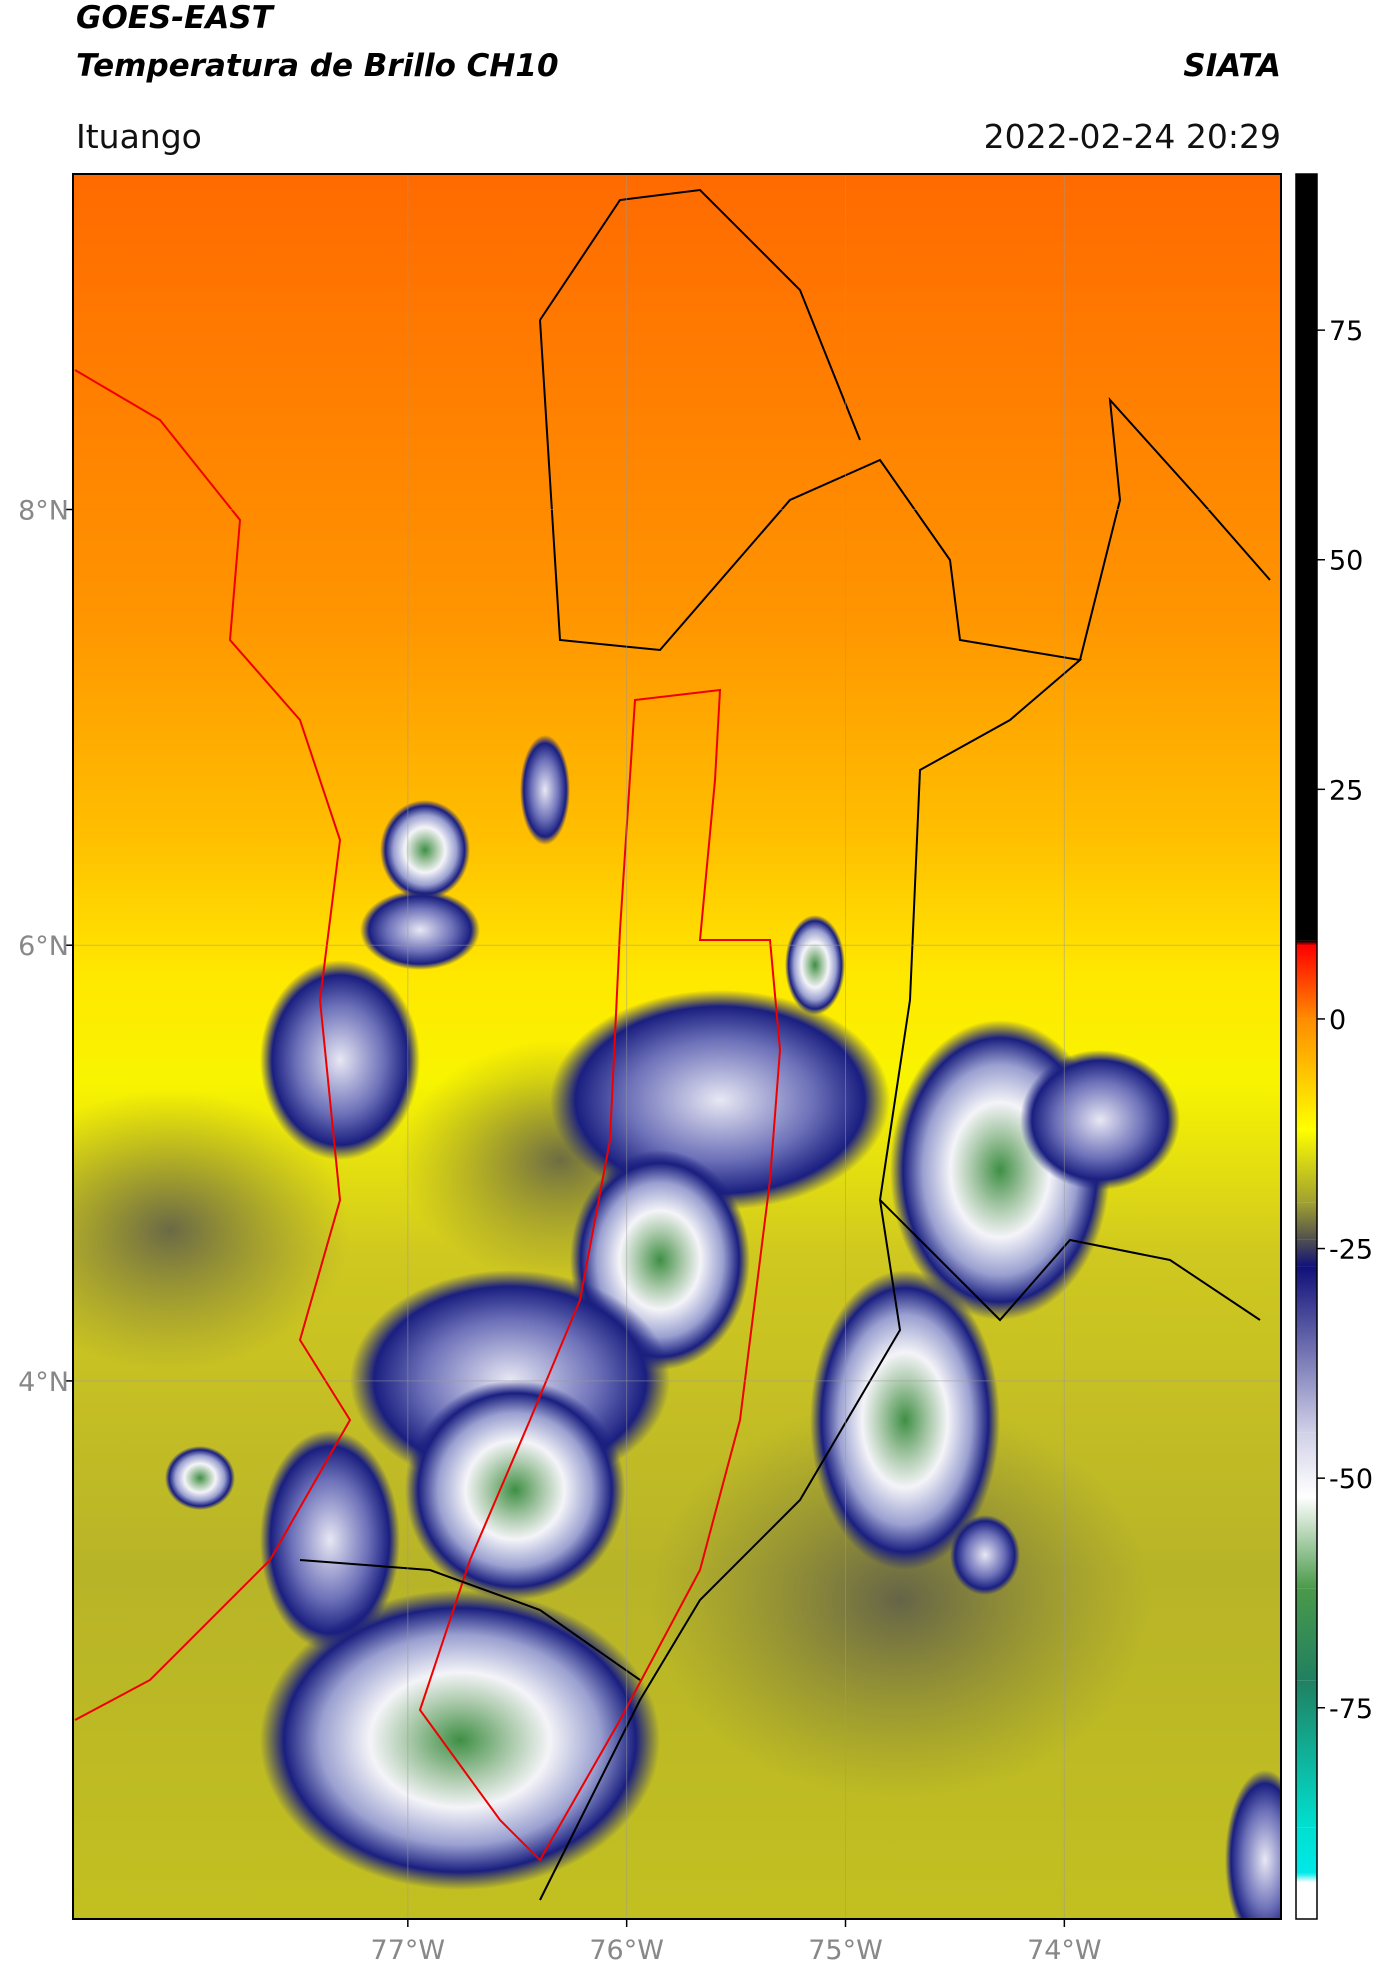  I want to click on colorbar-tick-label: -50, so click(1351, 1479).